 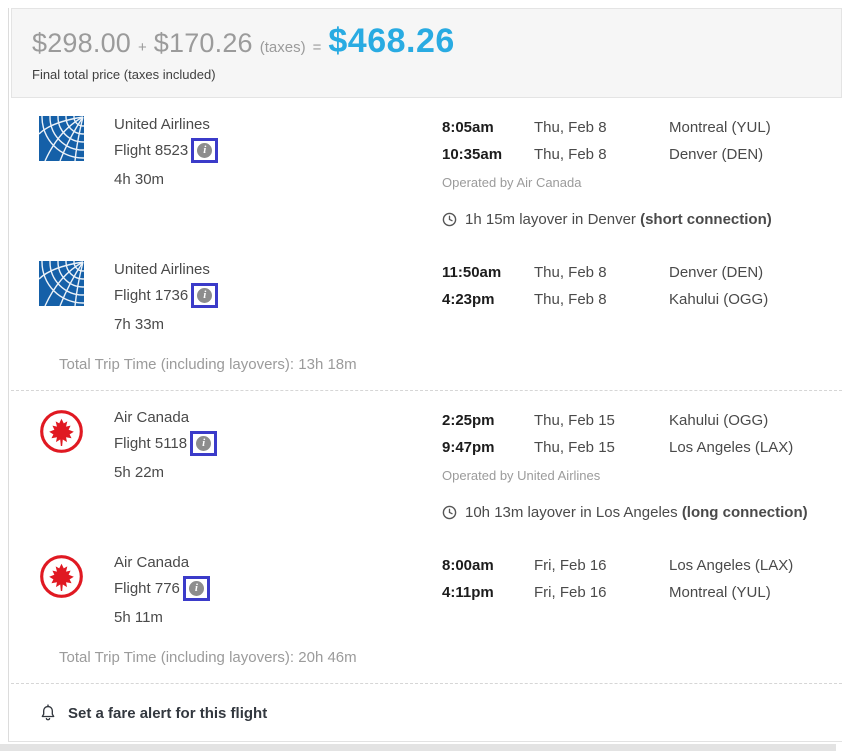 What do you see at coordinates (147, 588) in the screenshot?
I see `flight-number: Flight 776` at bounding box center [147, 588].